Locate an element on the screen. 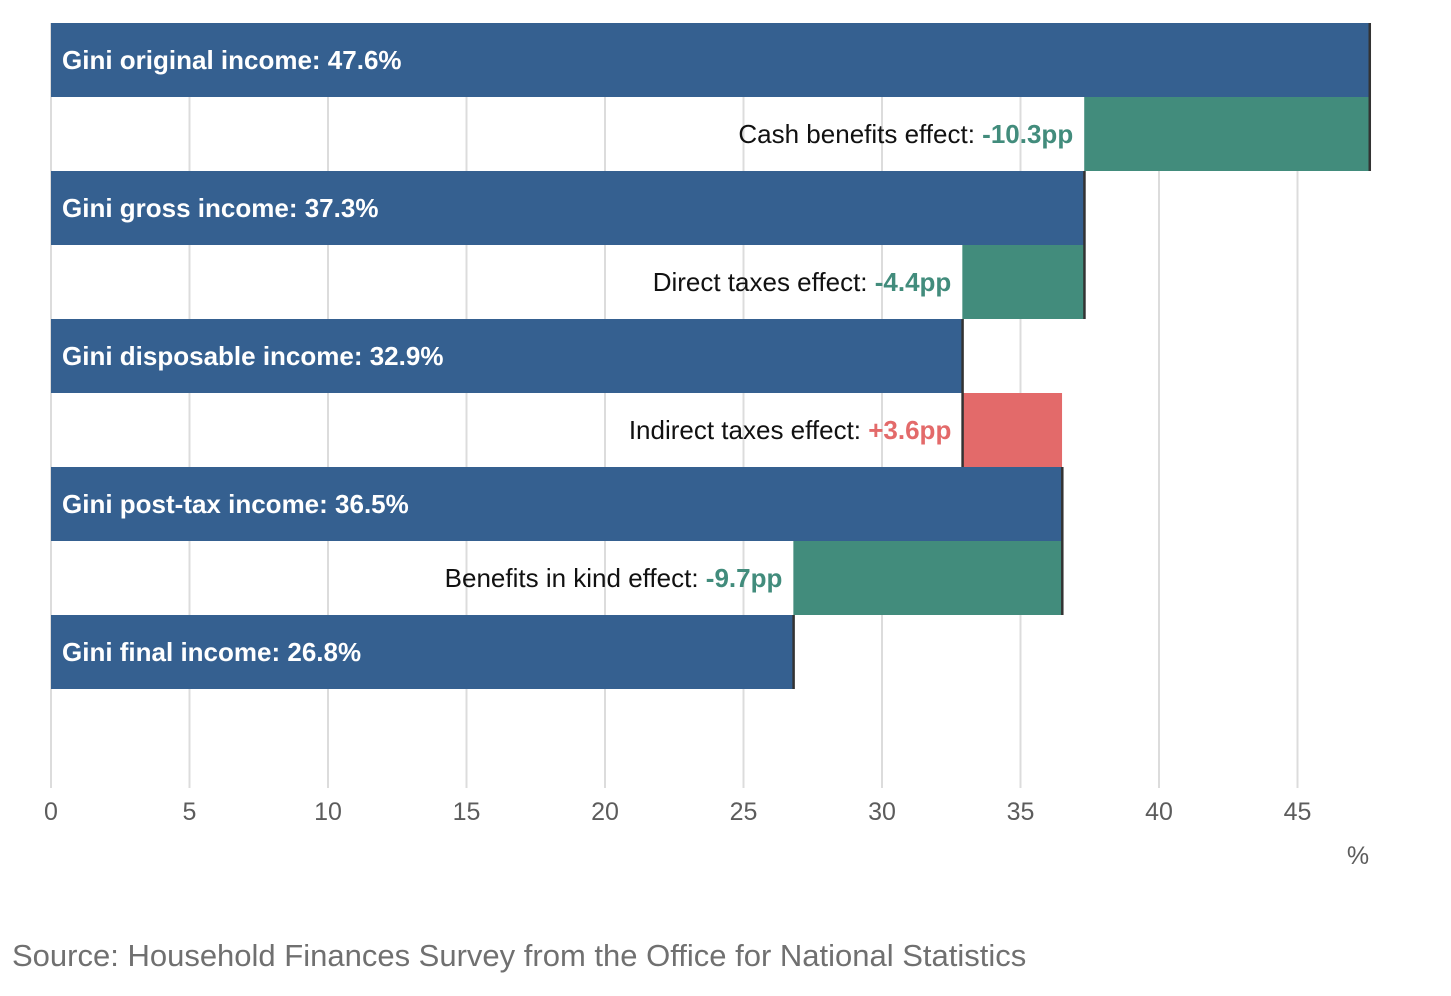  x-axis-unit: % is located at coordinates (1358, 856).